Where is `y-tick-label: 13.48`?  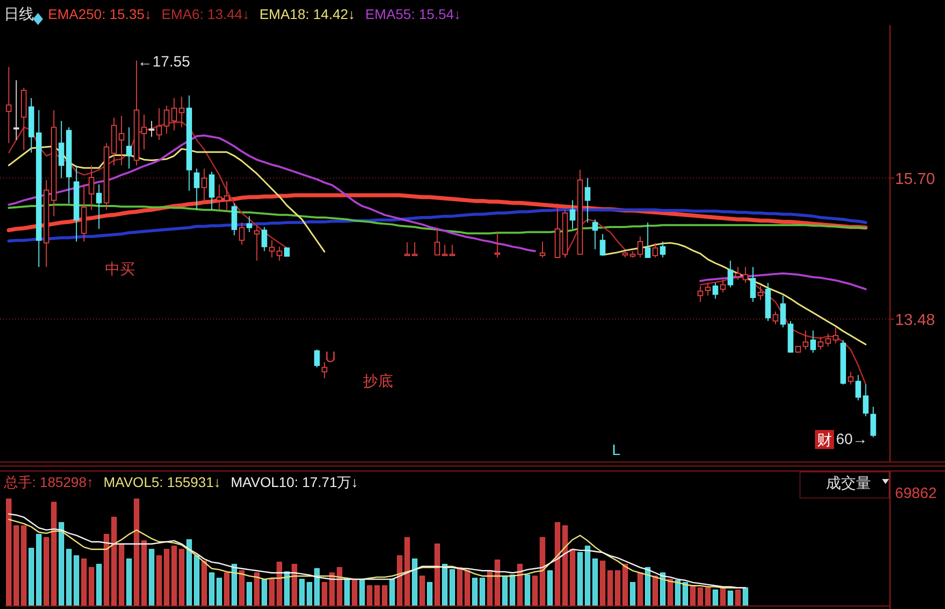 y-tick-label: 13.48 is located at coordinates (915, 321).